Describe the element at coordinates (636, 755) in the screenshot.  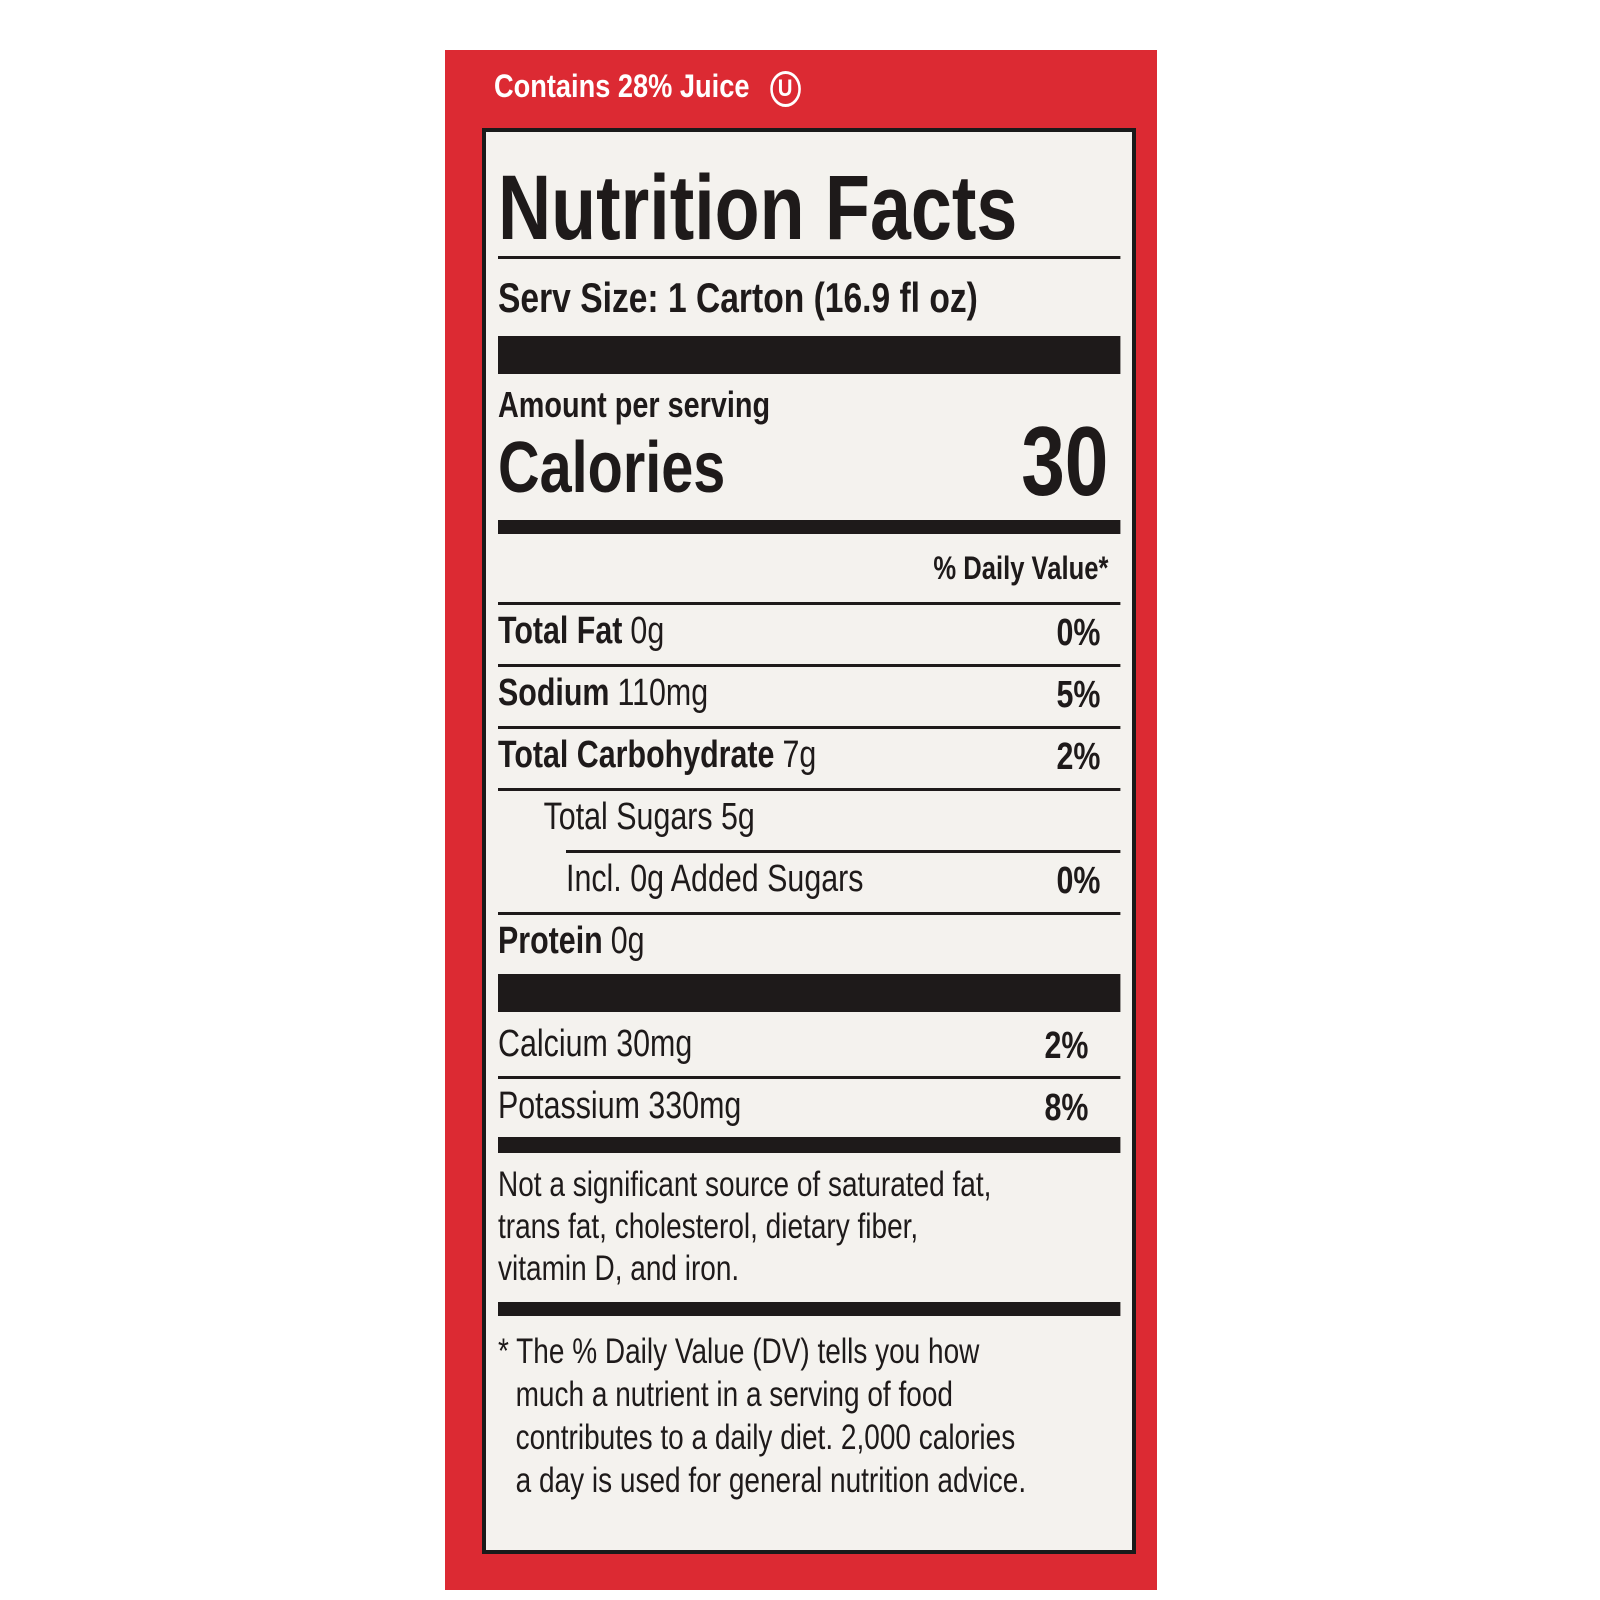
I see `nutrient-name: Total Carbohydrate` at that location.